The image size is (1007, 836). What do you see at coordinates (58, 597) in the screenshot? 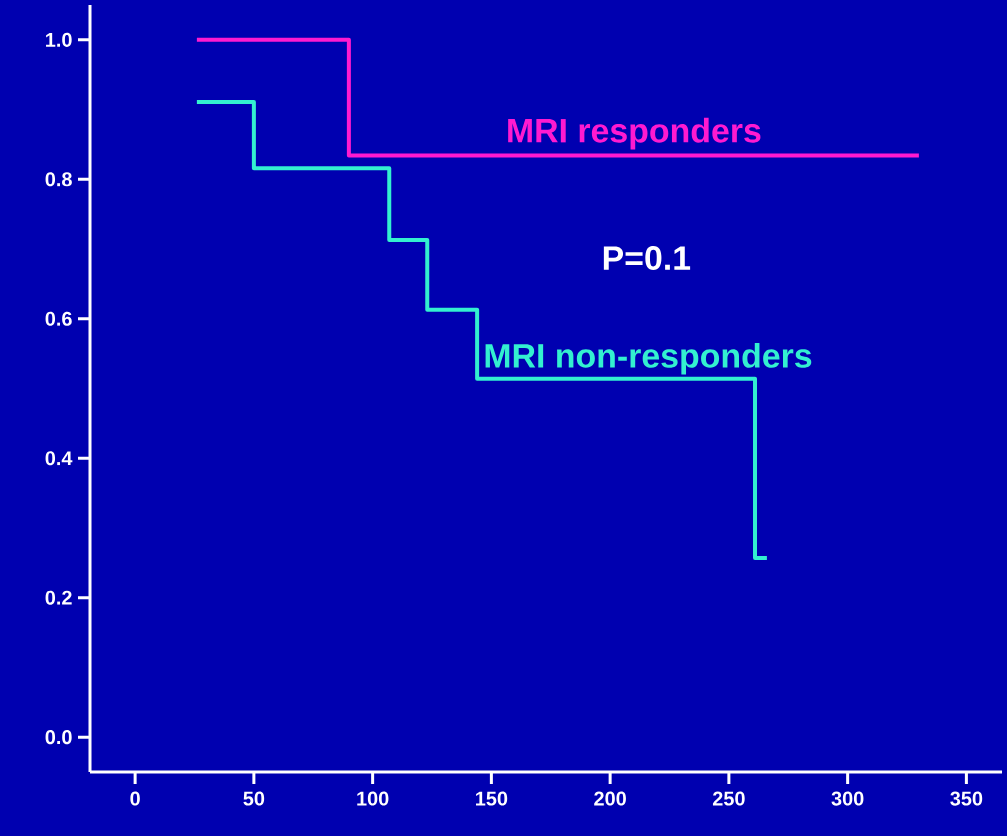
I see `y-tick-label: 0.2` at bounding box center [58, 597].